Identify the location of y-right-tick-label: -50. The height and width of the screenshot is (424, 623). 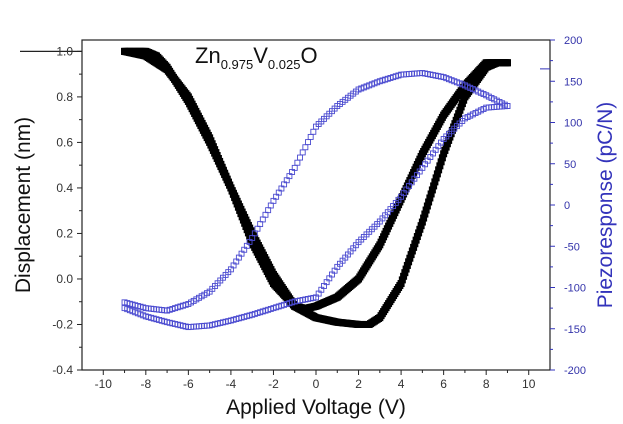
(572, 247).